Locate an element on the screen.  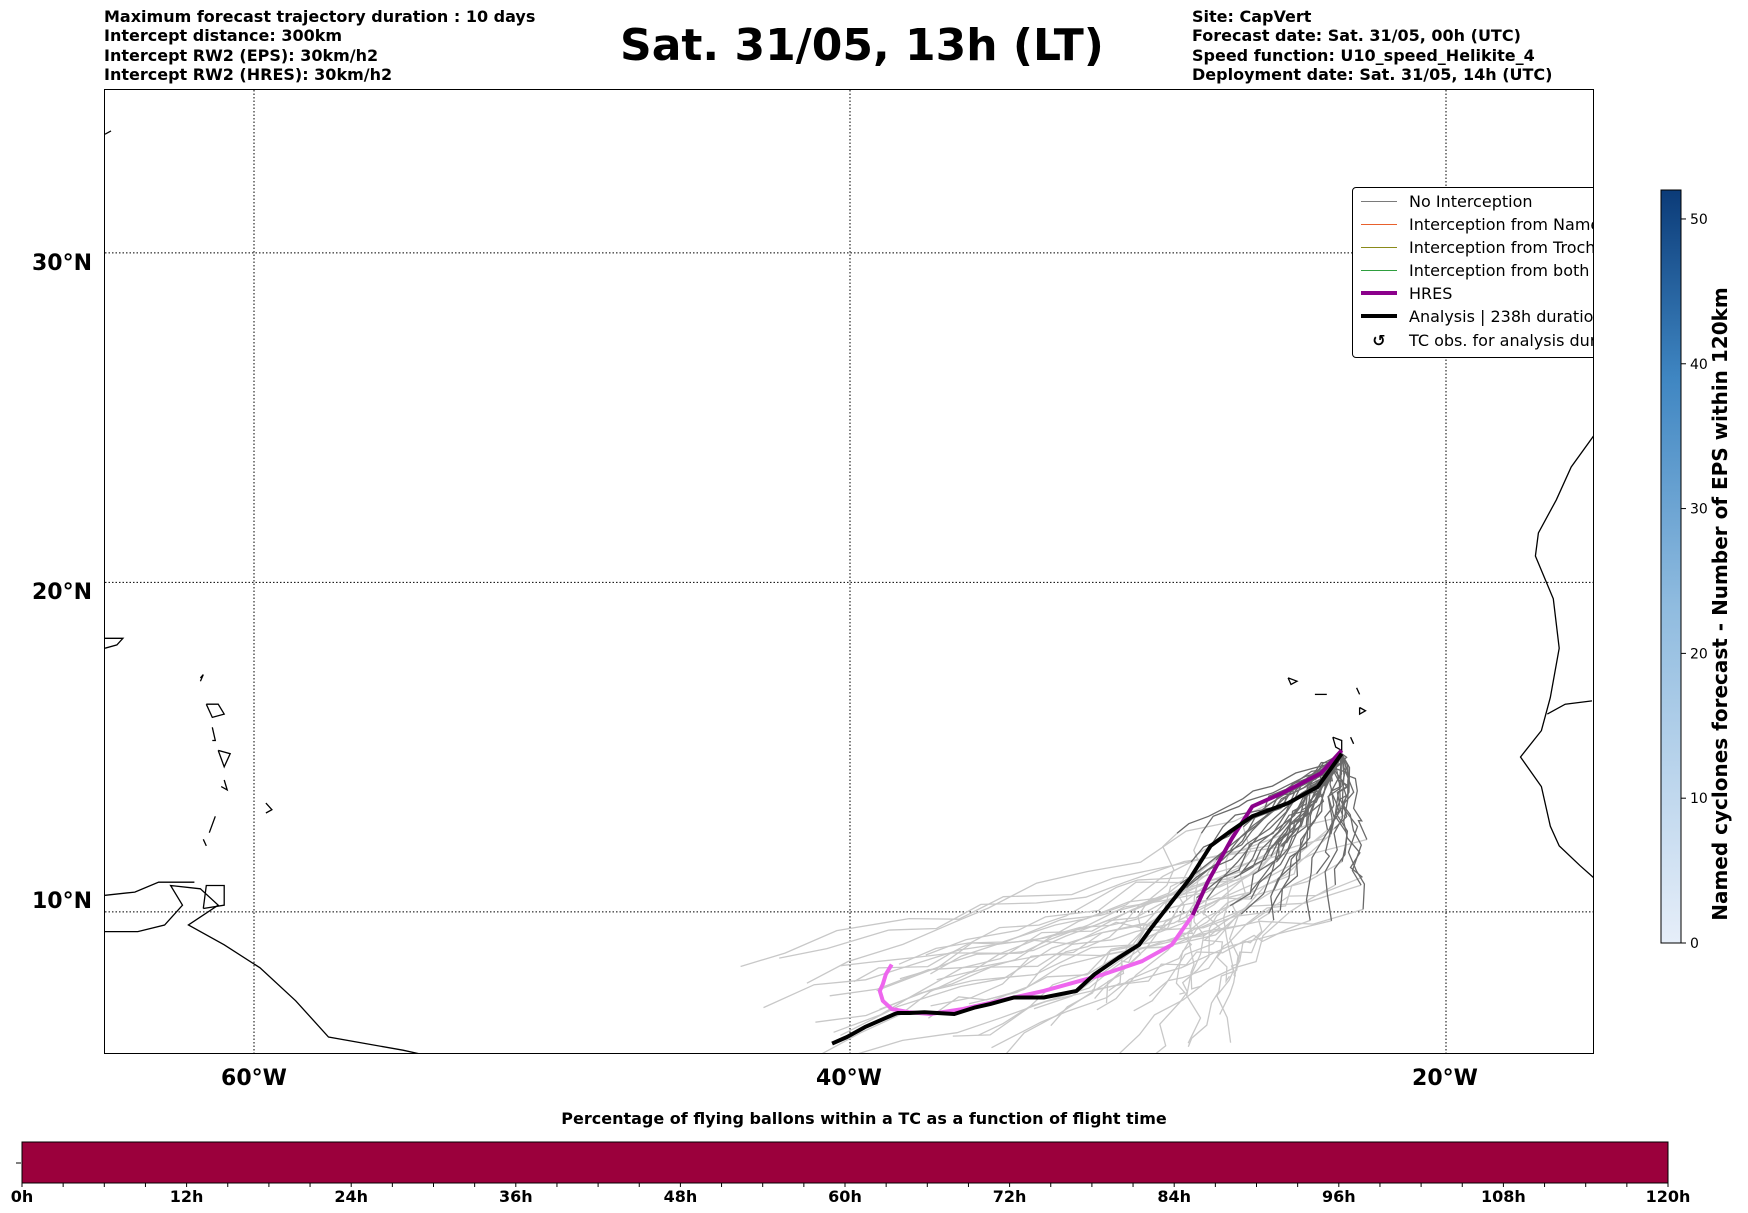
flight-time-bar-fill is located at coordinates (845, 1162).